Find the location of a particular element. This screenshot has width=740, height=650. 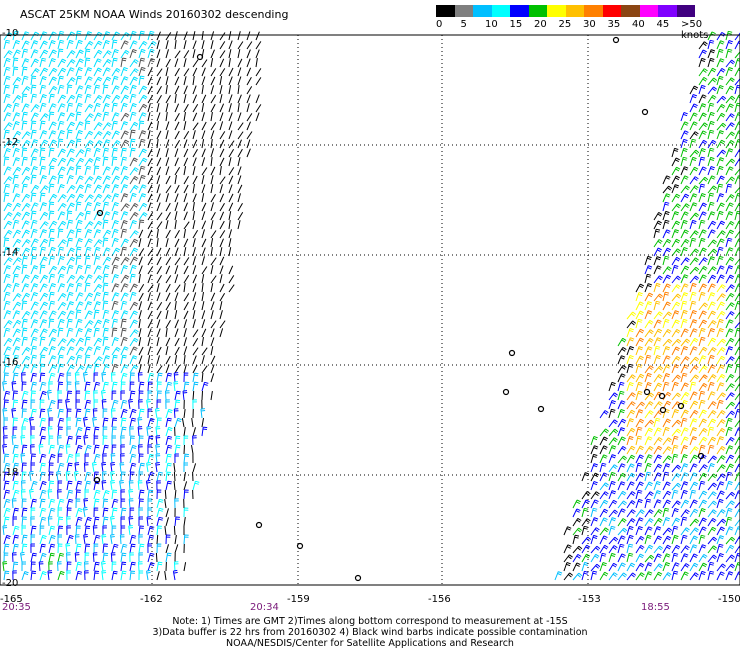

island is located at coordinates (681, 406).